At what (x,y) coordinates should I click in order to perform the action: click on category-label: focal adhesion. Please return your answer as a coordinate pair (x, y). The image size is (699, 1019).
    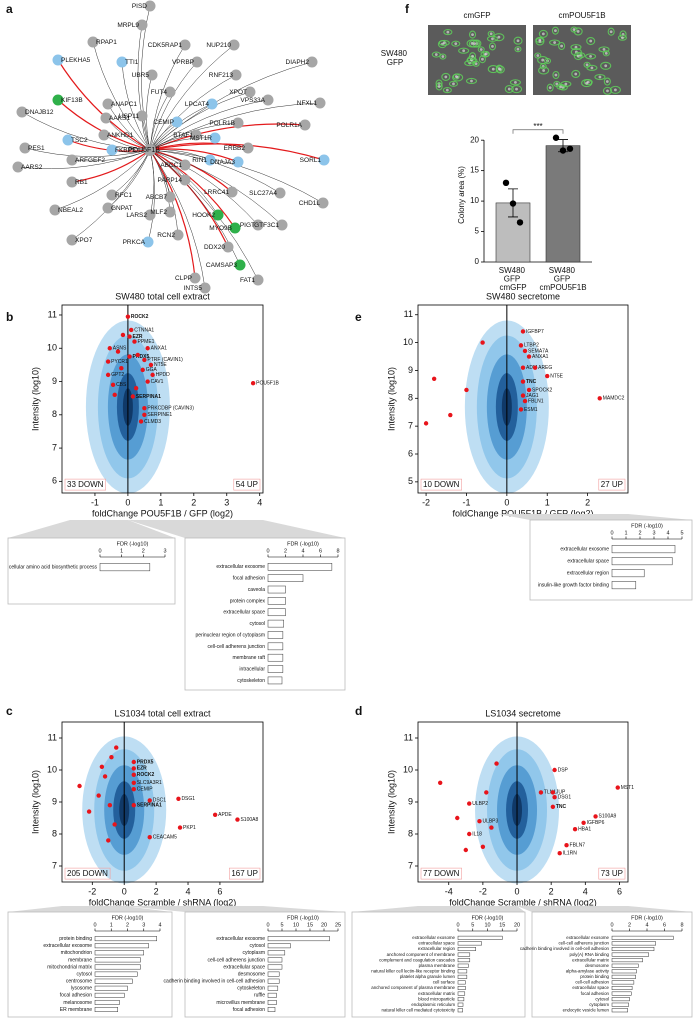
    Looking at the image, I should click on (595, 993).